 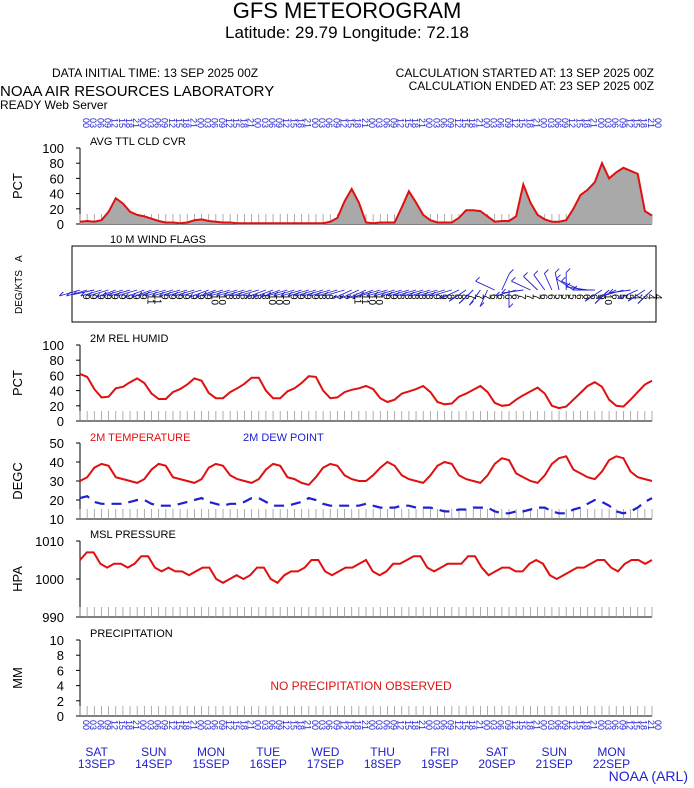 What do you see at coordinates (382, 764) in the screenshot?
I see `day-date-label: 18SEP` at bounding box center [382, 764].